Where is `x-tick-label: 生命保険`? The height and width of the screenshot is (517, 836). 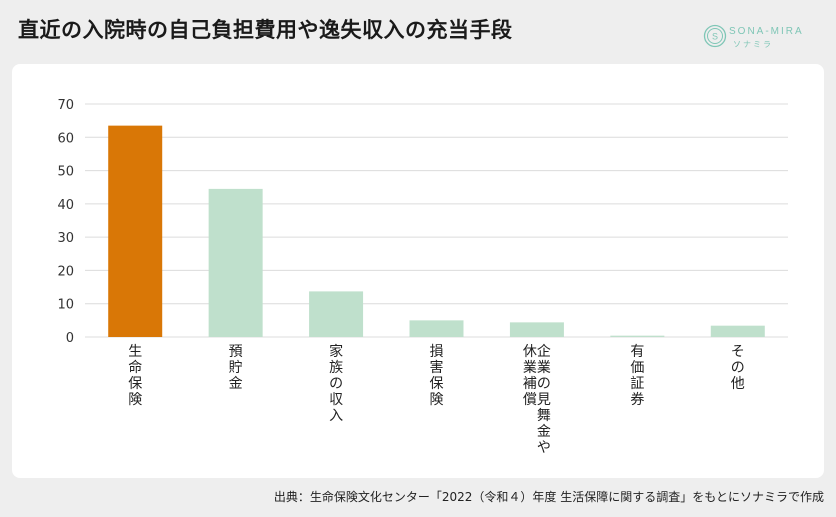
x-tick-label: 生命保険 is located at coordinates (135, 376).